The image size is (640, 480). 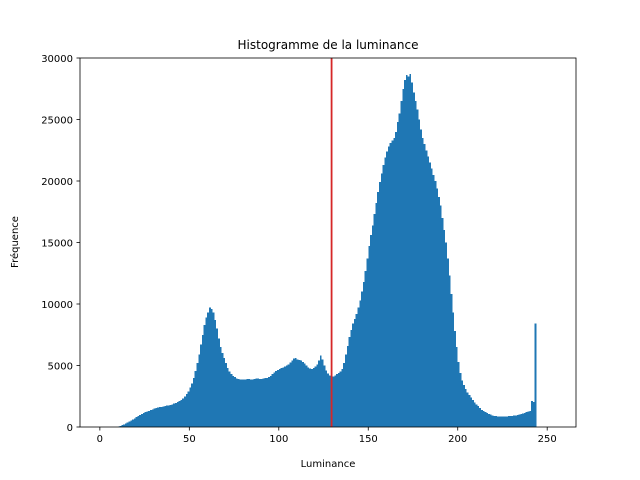 I want to click on x-tick-label: 0, so click(x=100, y=439).